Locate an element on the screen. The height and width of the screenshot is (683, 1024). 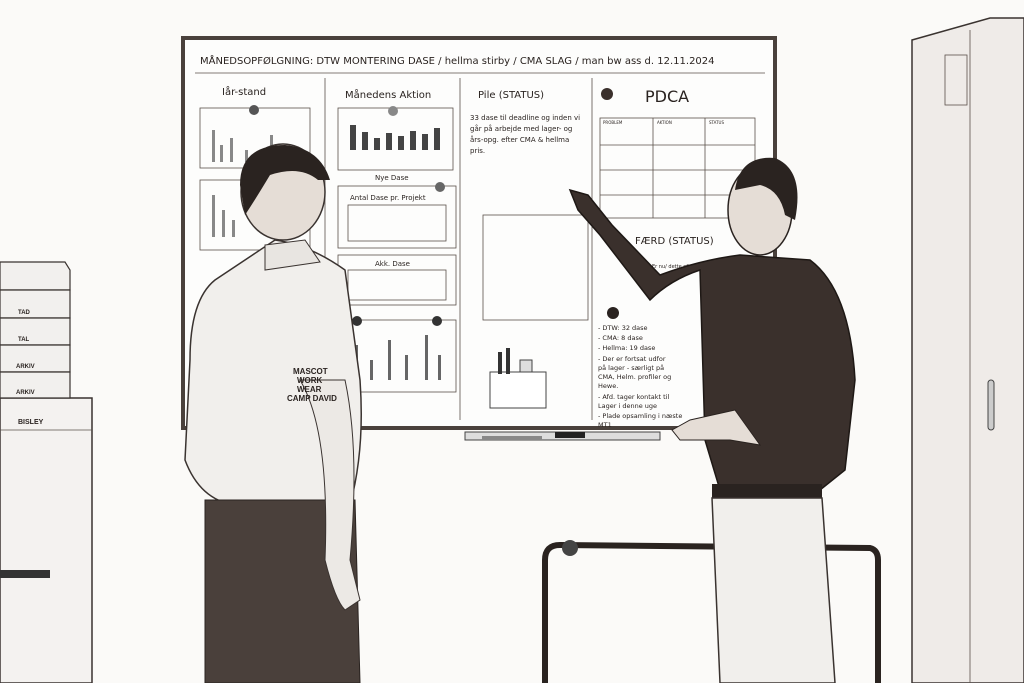
jacket-logo: MASCOT WORK WEAR CAMP DAVID is located at coordinates (312, 385).